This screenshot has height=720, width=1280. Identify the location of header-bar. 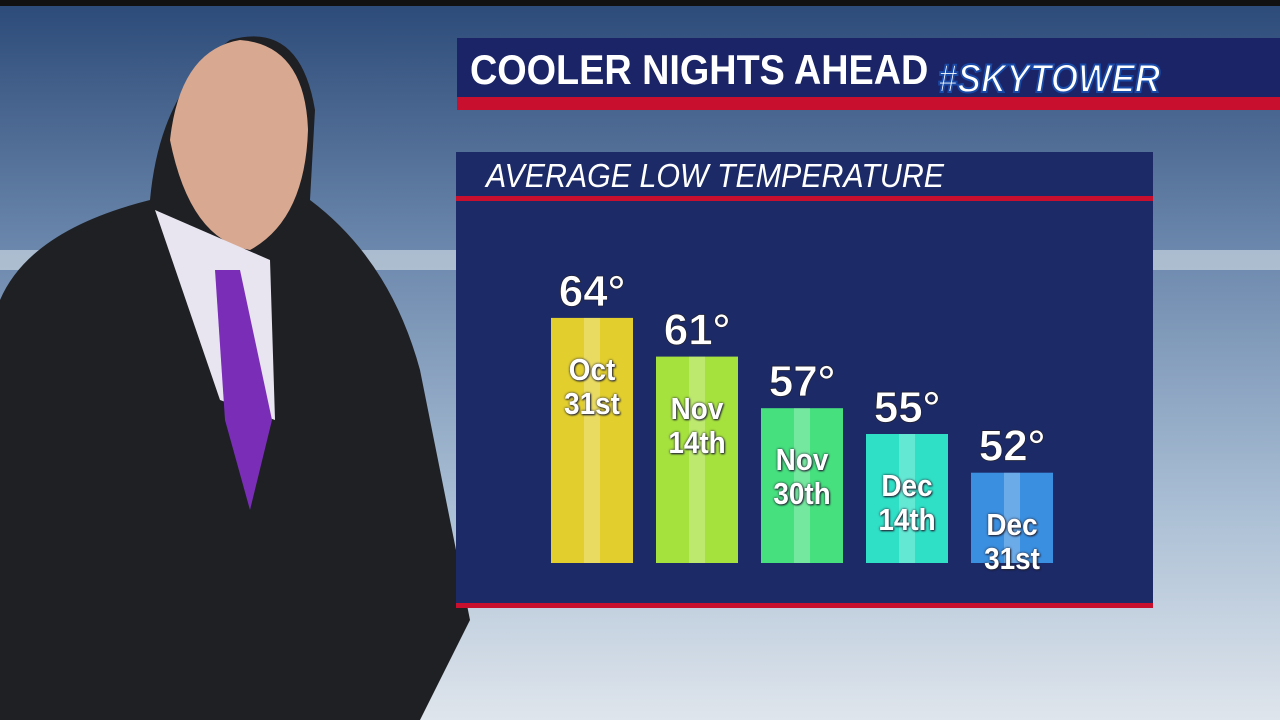
(868, 69).